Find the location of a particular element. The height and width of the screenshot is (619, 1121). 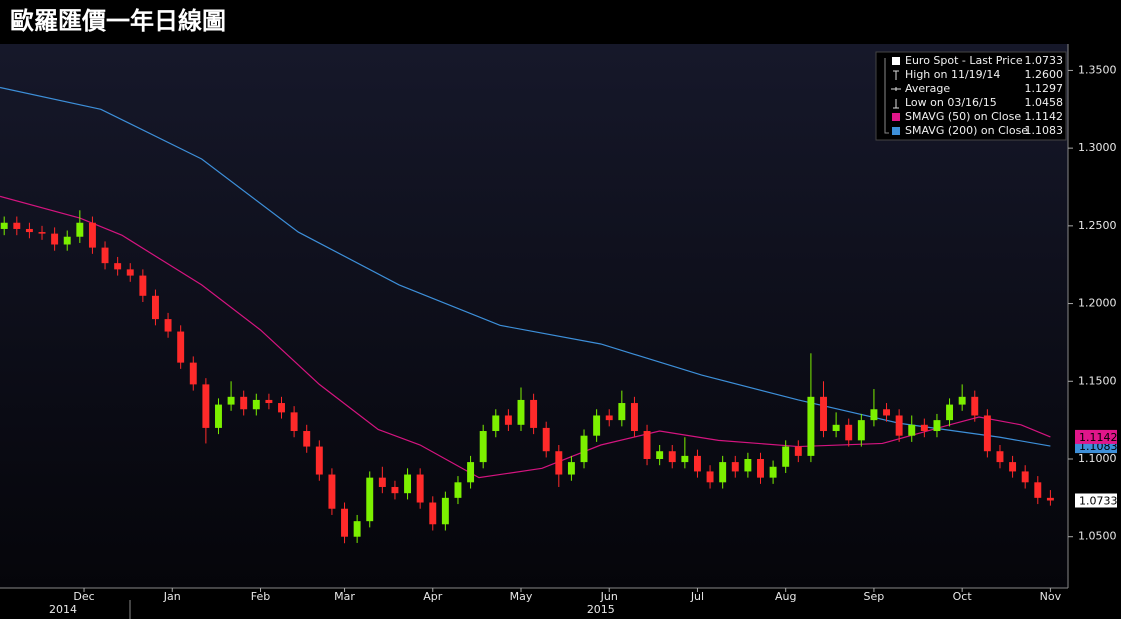

x-year-label: 2015 is located at coordinates (601, 609).